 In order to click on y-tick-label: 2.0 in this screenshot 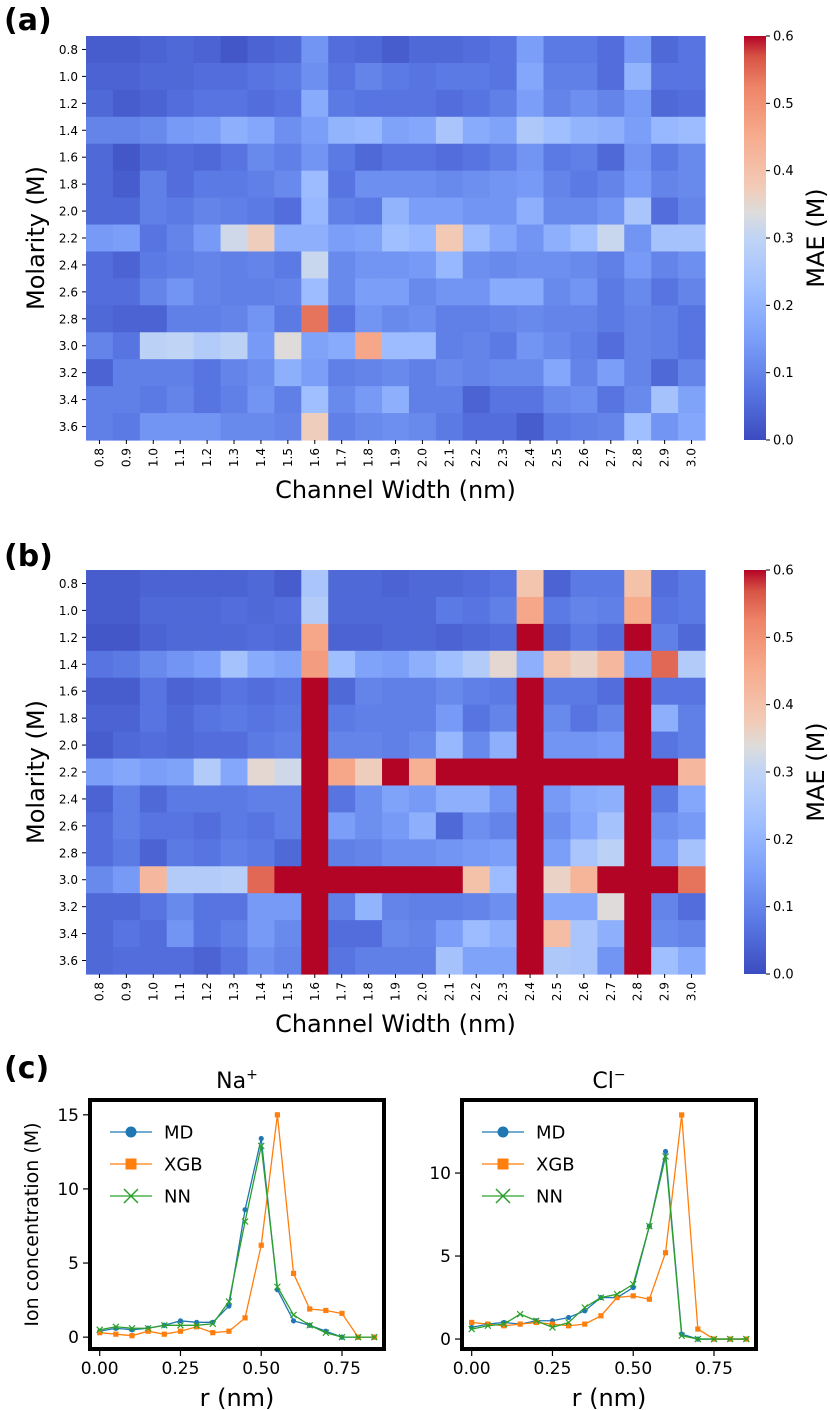, I will do `click(68, 746)`.